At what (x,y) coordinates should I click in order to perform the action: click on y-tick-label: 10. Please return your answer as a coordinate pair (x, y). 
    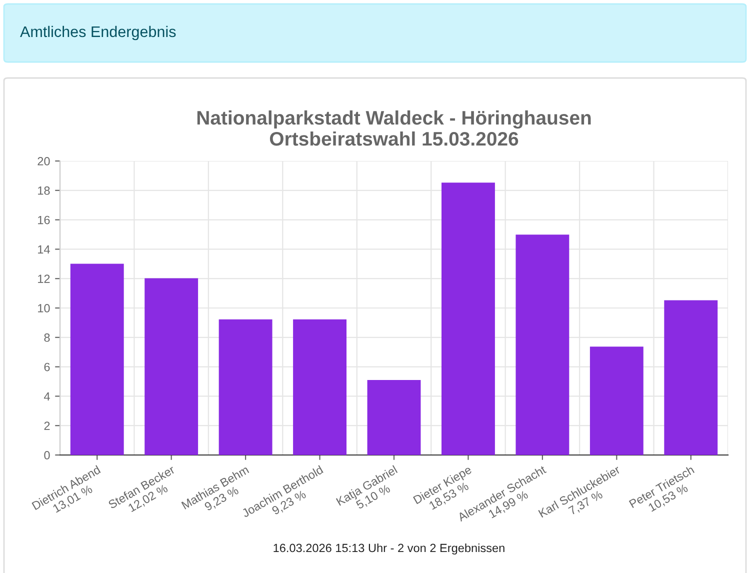
    Looking at the image, I should click on (44, 308).